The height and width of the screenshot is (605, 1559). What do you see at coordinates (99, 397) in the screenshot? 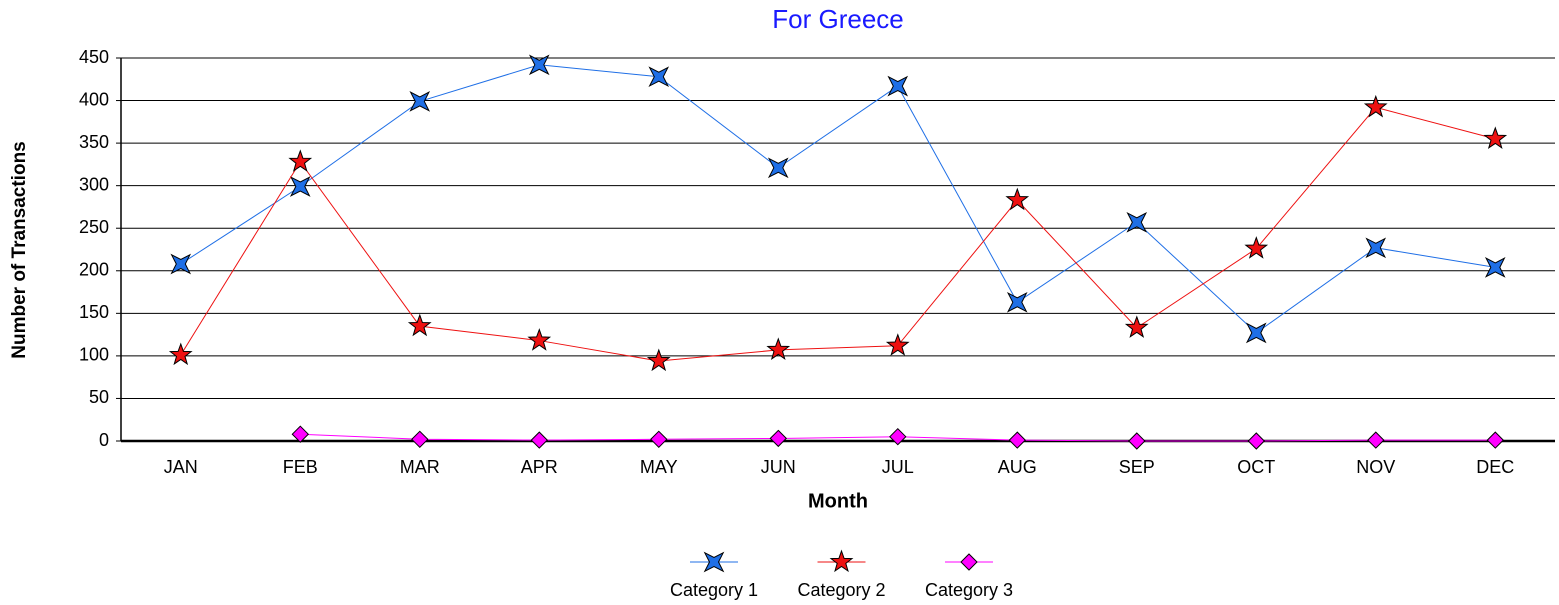
I see `y-tick-label: 50` at bounding box center [99, 397].